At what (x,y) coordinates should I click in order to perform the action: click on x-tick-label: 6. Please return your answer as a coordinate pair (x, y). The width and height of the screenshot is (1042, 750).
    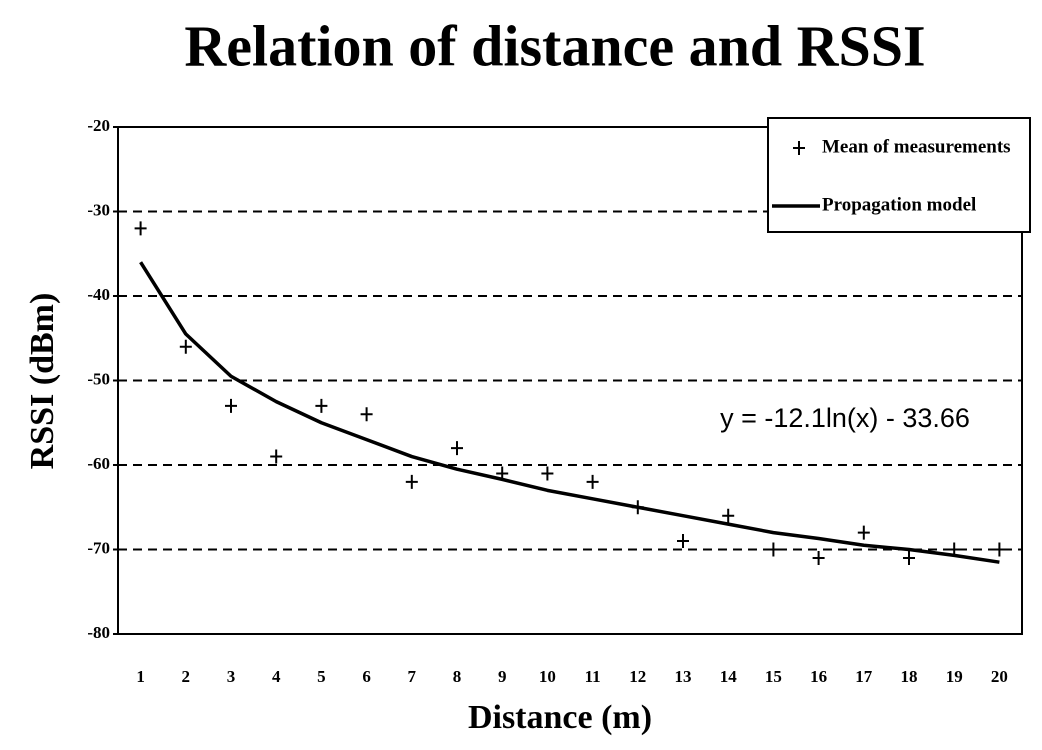
    Looking at the image, I should click on (366, 676).